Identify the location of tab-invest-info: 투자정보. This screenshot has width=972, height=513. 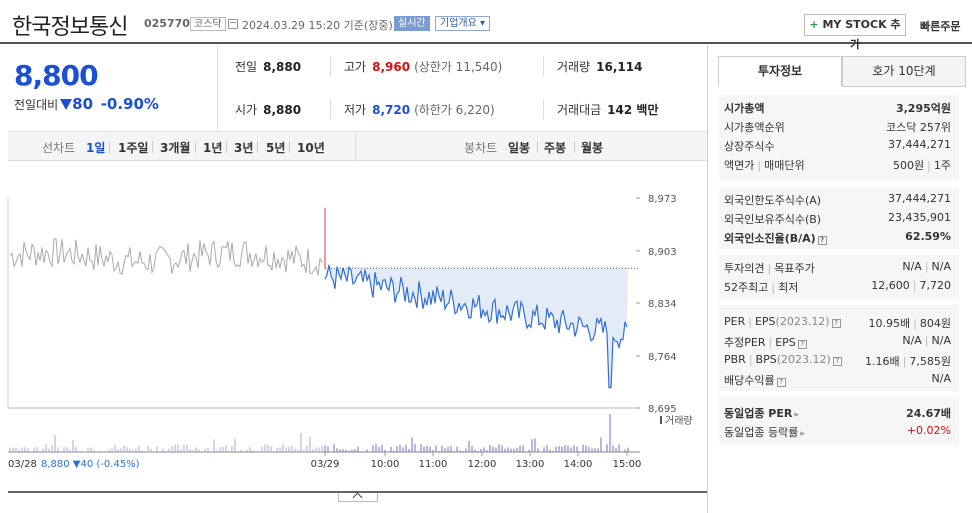
(780, 71).